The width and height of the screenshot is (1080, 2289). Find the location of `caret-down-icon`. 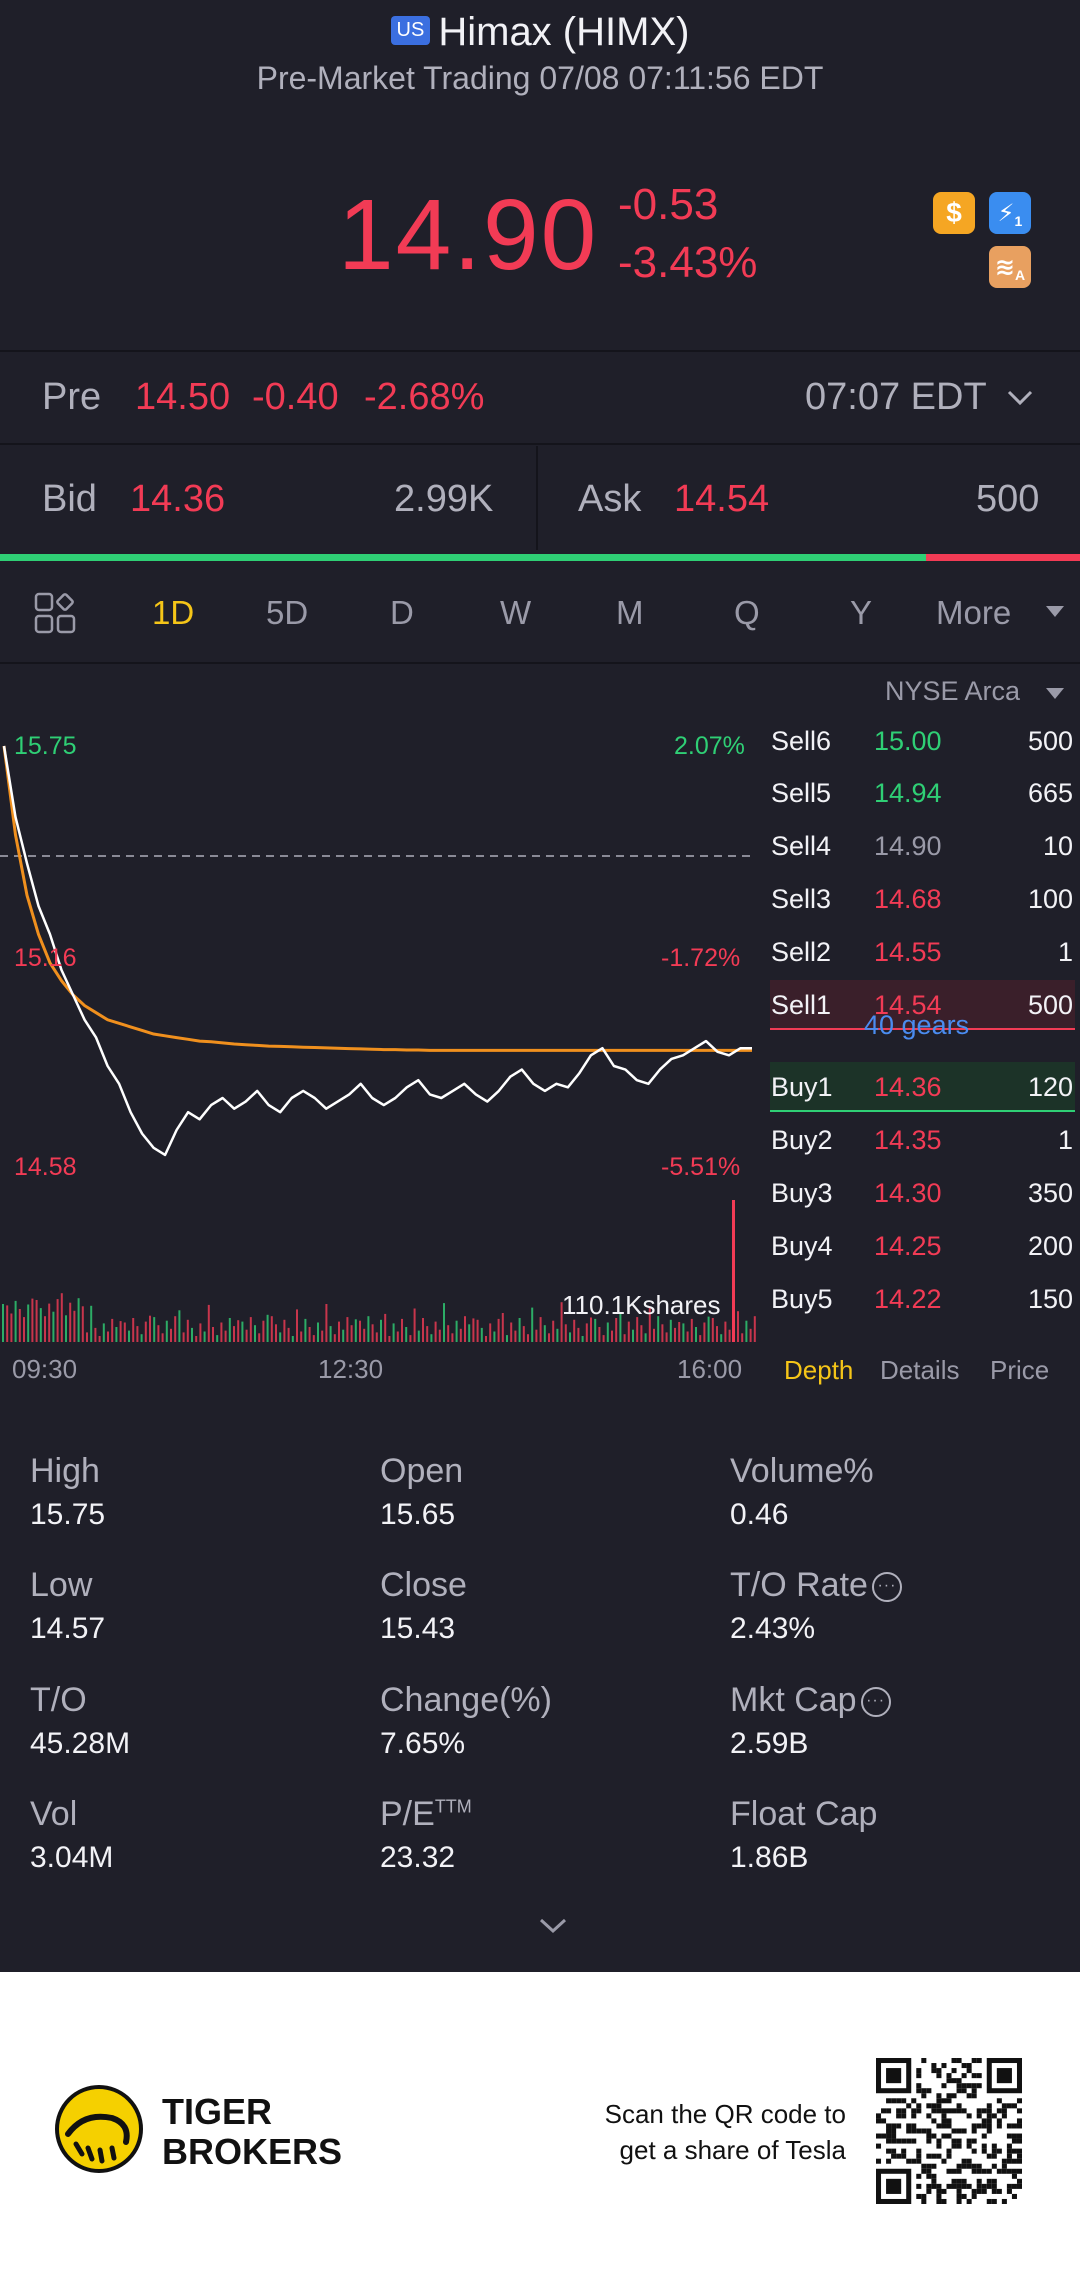

caret-down-icon is located at coordinates (1055, 612).